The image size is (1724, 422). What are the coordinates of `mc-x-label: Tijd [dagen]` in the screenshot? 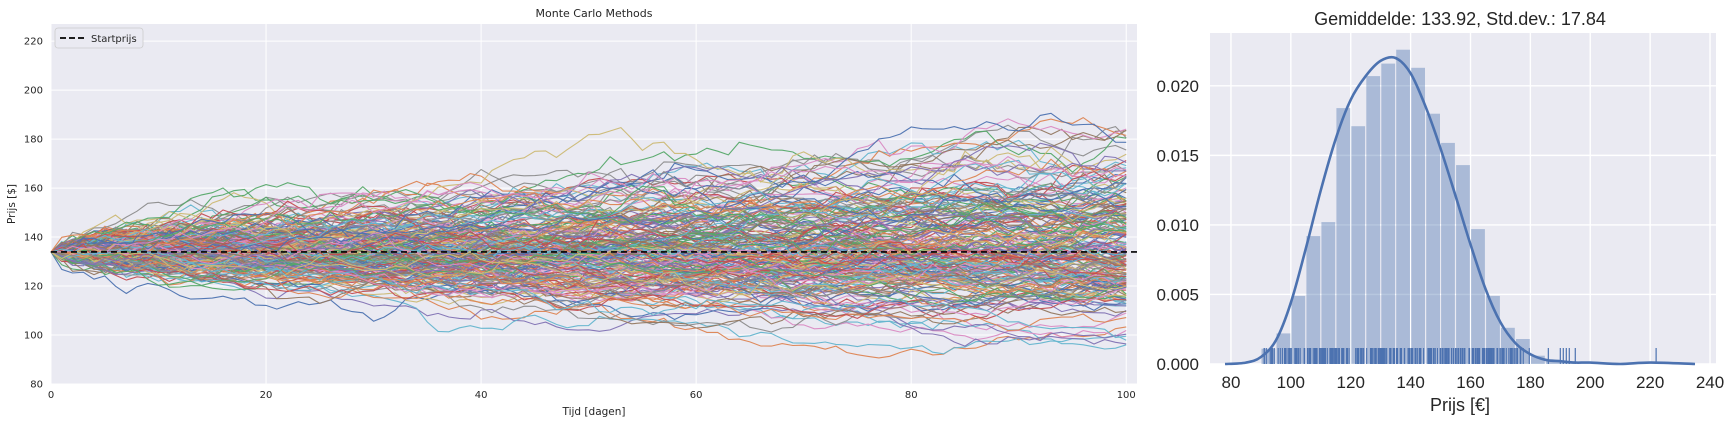 It's located at (594, 412).